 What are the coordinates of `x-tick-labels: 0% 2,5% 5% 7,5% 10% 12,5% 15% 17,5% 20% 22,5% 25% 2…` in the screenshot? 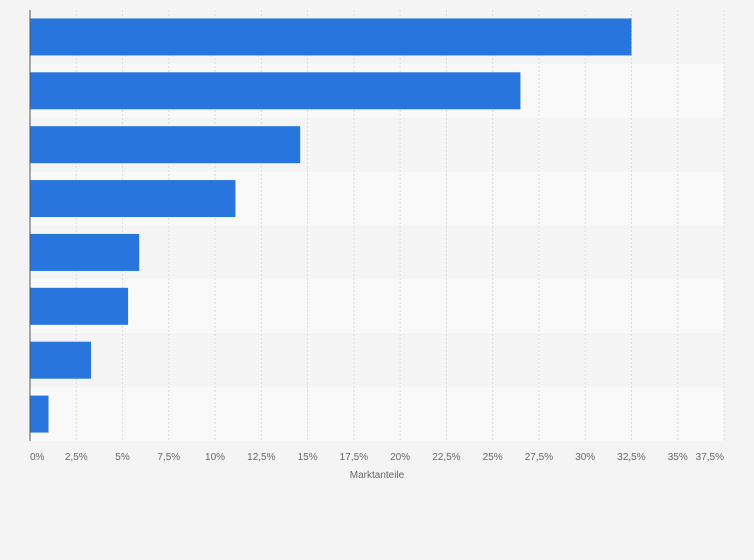 It's located at (377, 457).